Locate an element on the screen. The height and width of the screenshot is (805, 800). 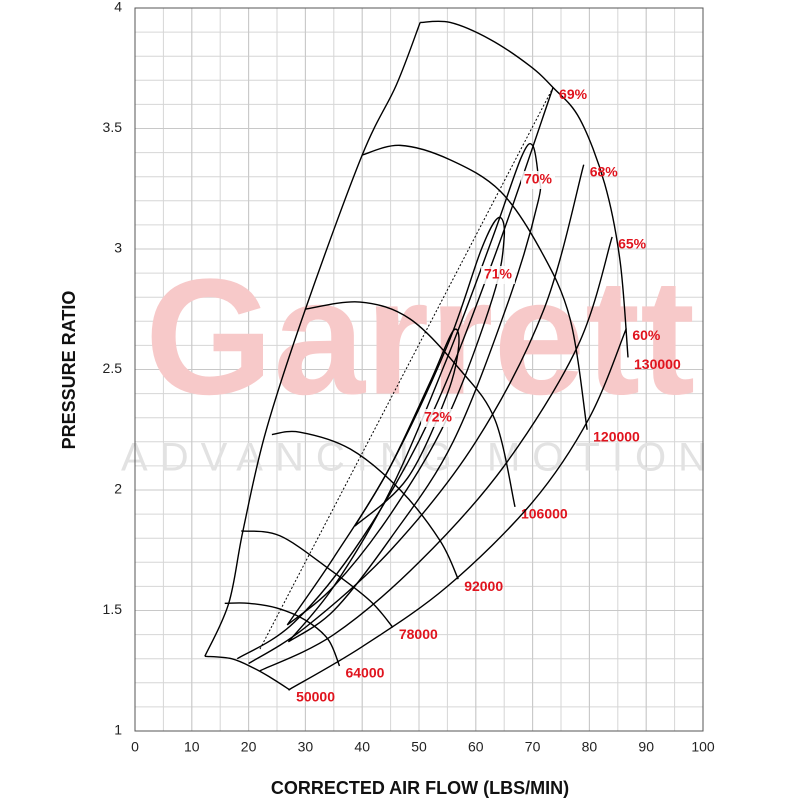
series-label: 106000 is located at coordinates (544, 514).